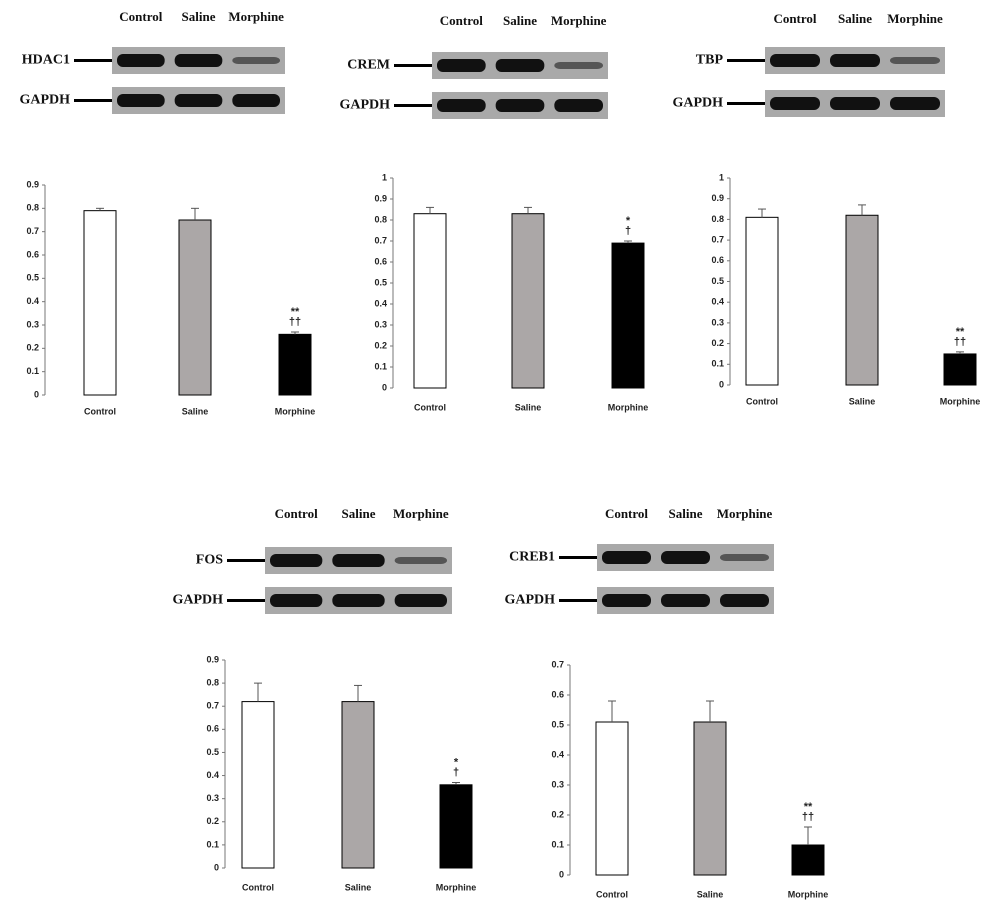 The width and height of the screenshot is (1000, 913). Describe the element at coordinates (384, 177) in the screenshot. I see `y-tick-label: 1` at that location.